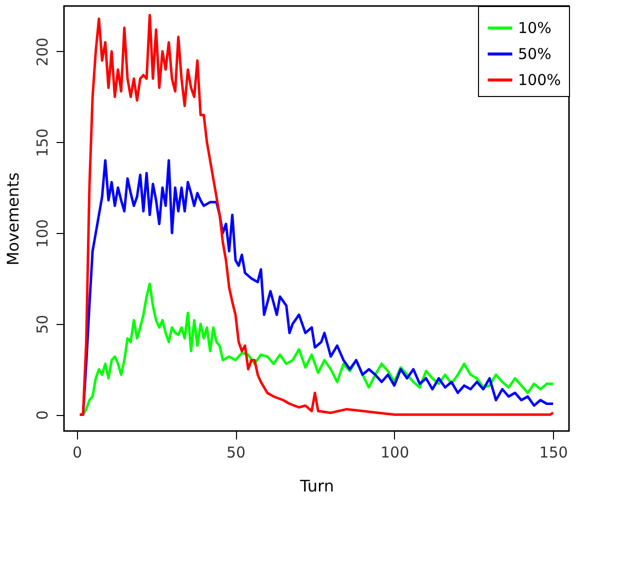 Image resolution: width=642 pixels, height=561 pixels. What do you see at coordinates (43, 52) in the screenshot?
I see `y-tick-label: 200` at bounding box center [43, 52].